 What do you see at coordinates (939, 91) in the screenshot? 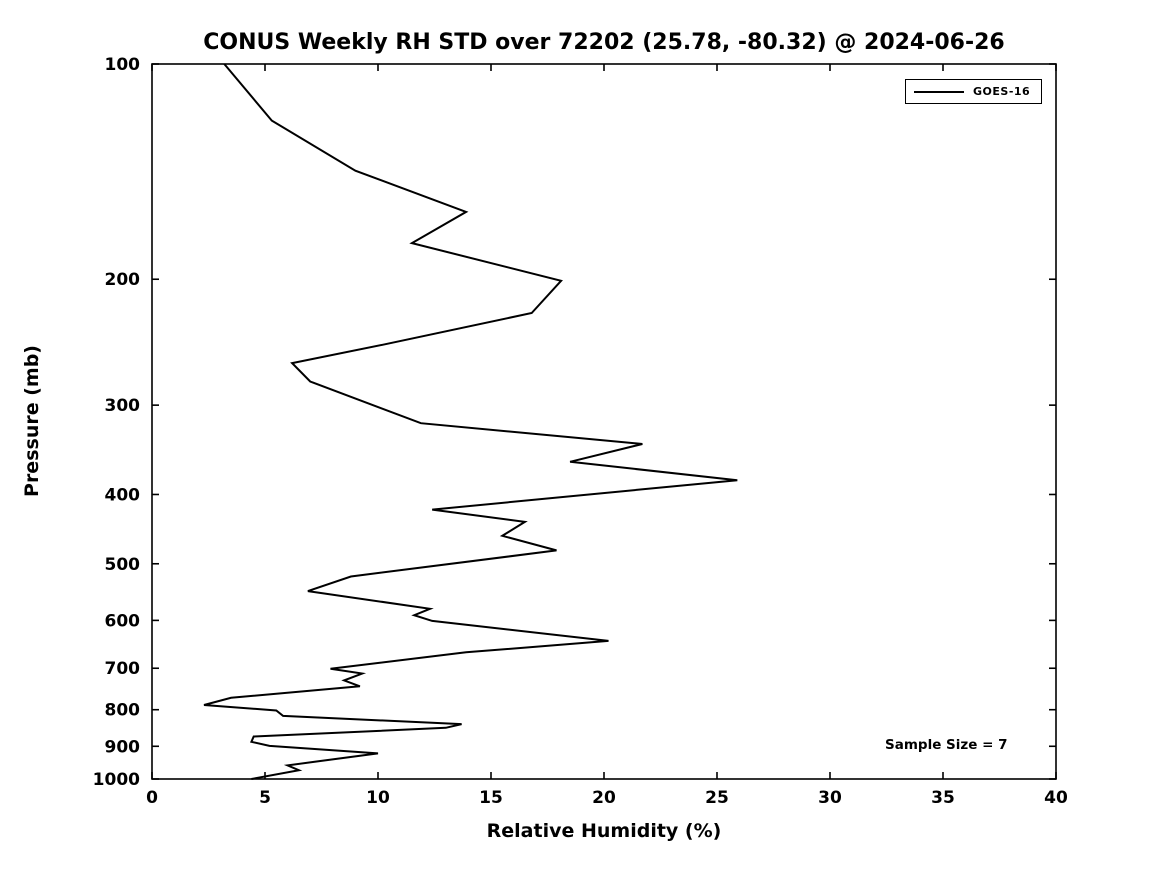
I see `legend-line-sample-icon` at bounding box center [939, 91].